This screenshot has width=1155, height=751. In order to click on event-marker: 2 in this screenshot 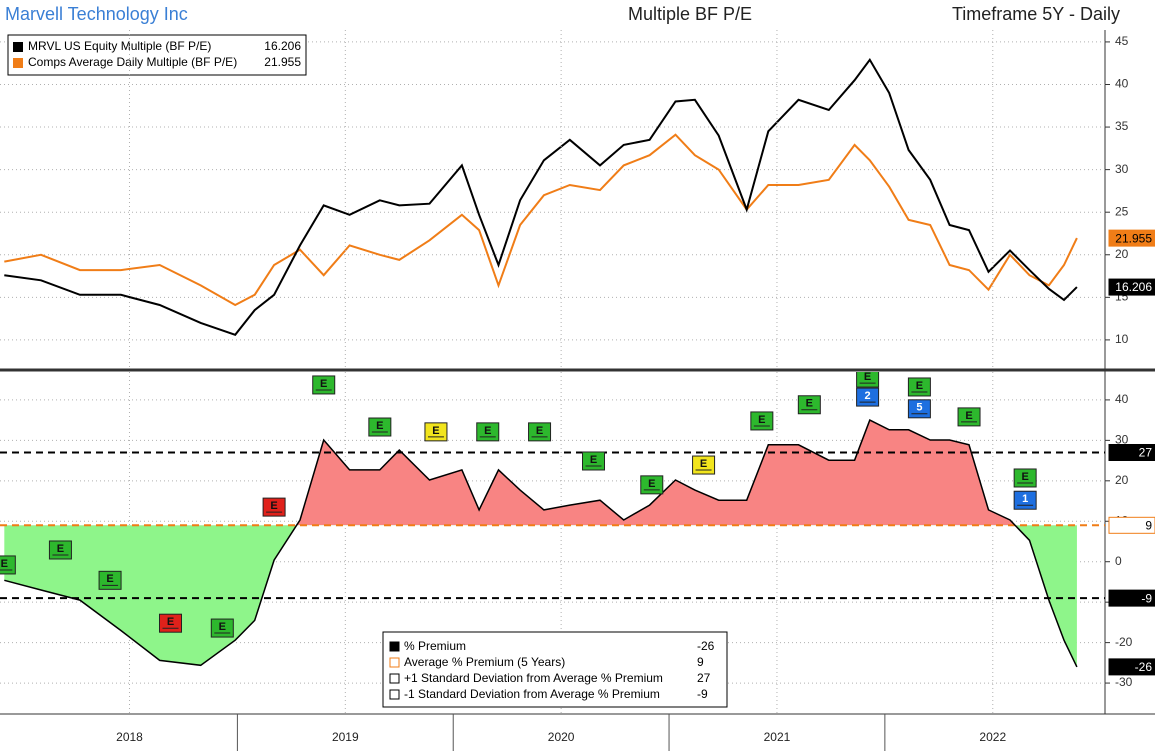, I will do `click(868, 397)`.